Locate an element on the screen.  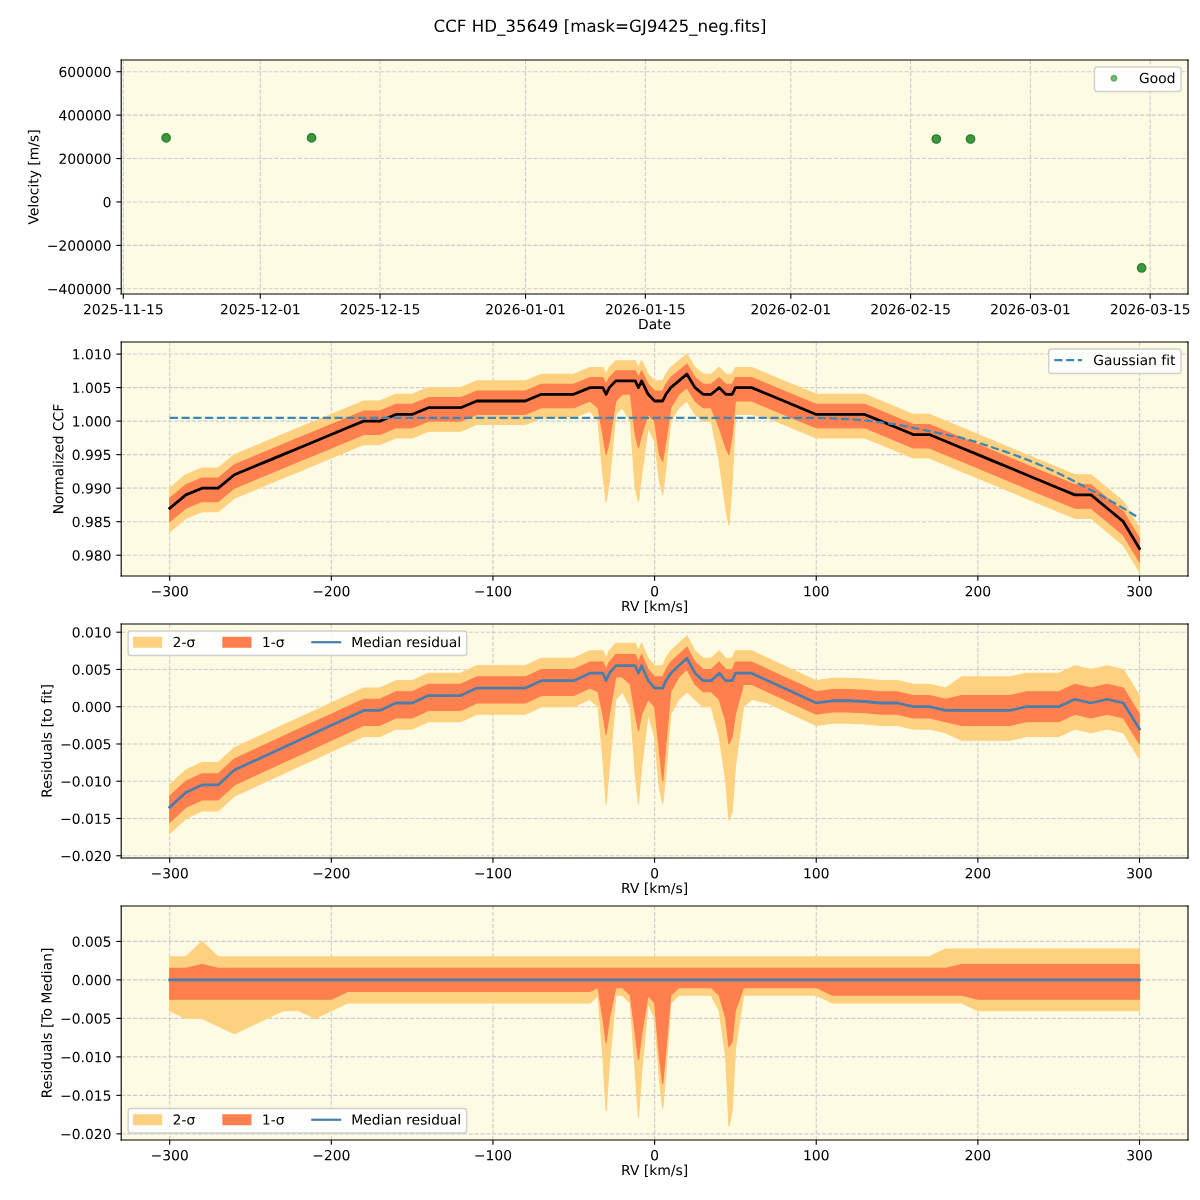
legend-label: Good is located at coordinates (1157, 78).